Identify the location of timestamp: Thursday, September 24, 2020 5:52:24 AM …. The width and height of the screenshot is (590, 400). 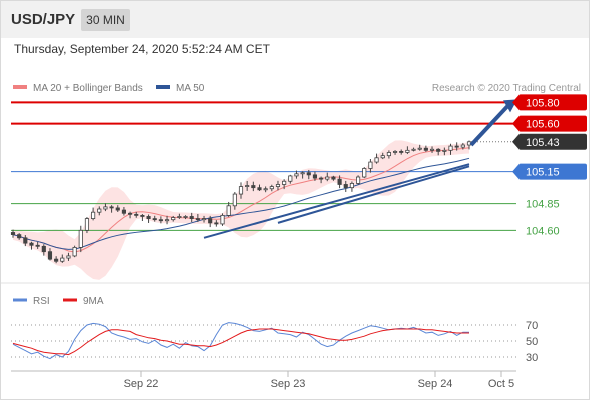
(142, 49).